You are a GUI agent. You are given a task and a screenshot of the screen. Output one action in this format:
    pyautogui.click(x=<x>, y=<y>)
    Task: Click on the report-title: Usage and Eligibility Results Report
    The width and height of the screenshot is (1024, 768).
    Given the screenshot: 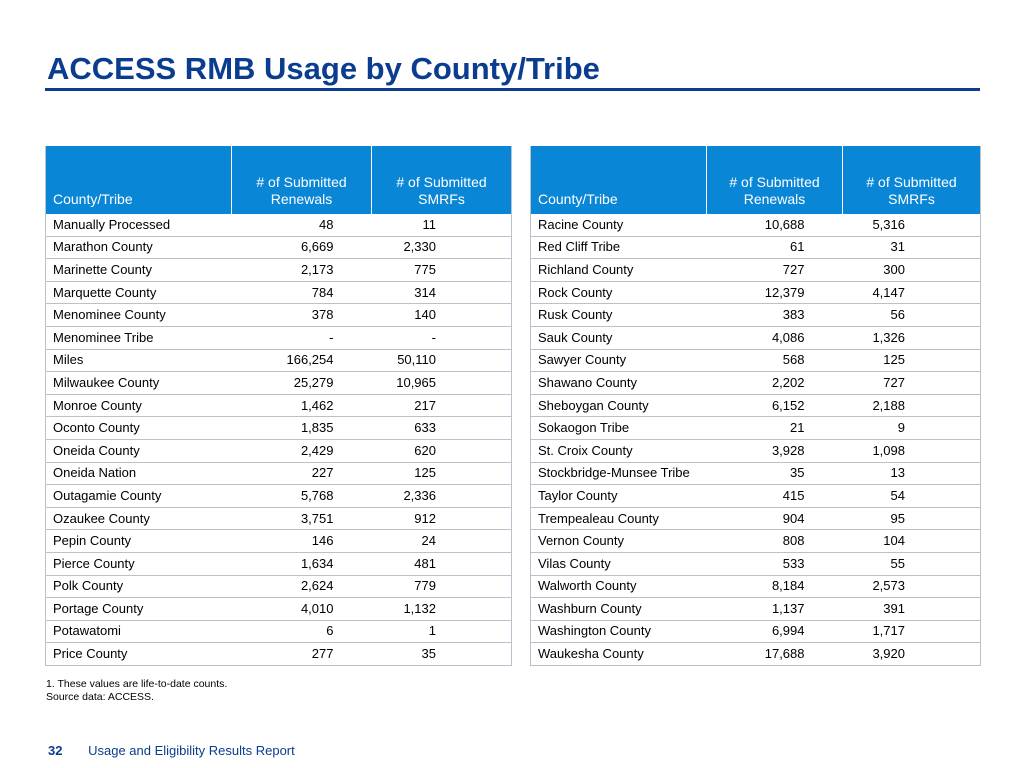 What is the action you would take?
    pyautogui.click(x=191, y=750)
    